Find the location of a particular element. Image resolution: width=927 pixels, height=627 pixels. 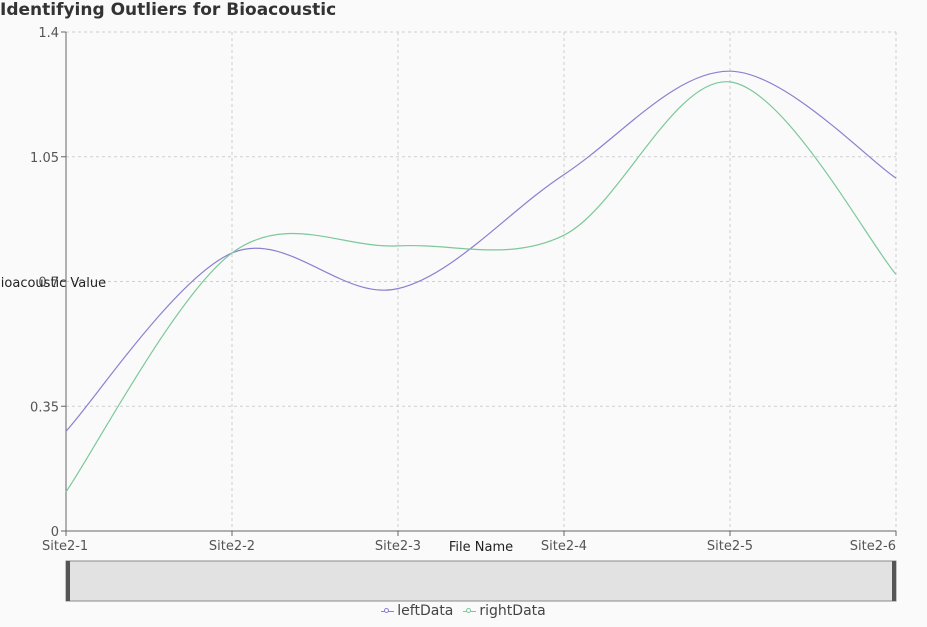

y-tick-label: 0.7 is located at coordinates (48, 283).